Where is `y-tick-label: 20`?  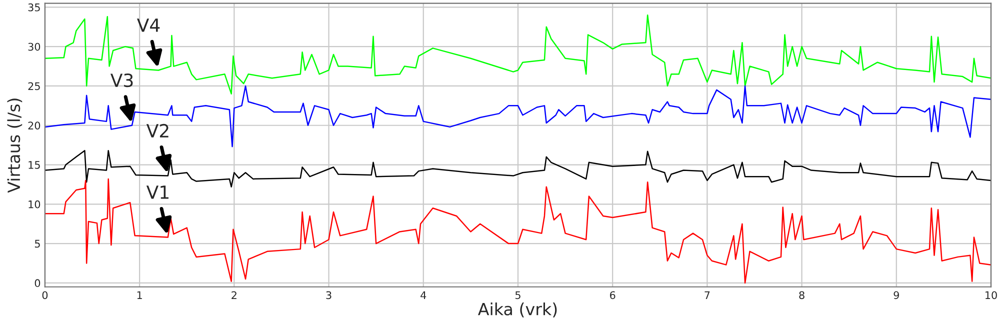
y-tick-label: 20 is located at coordinates (34, 126).